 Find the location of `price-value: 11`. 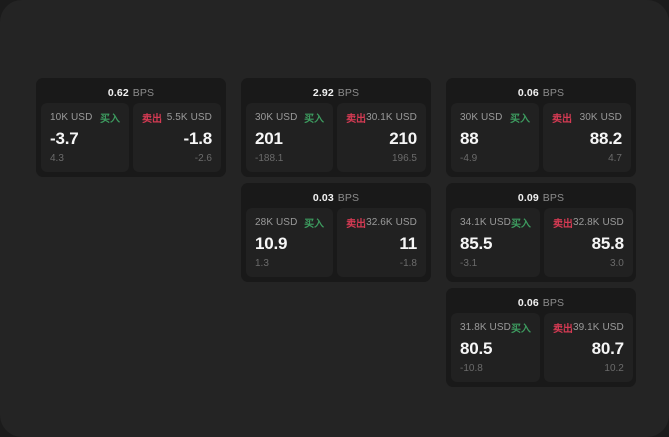

price-value: 11 is located at coordinates (408, 243).